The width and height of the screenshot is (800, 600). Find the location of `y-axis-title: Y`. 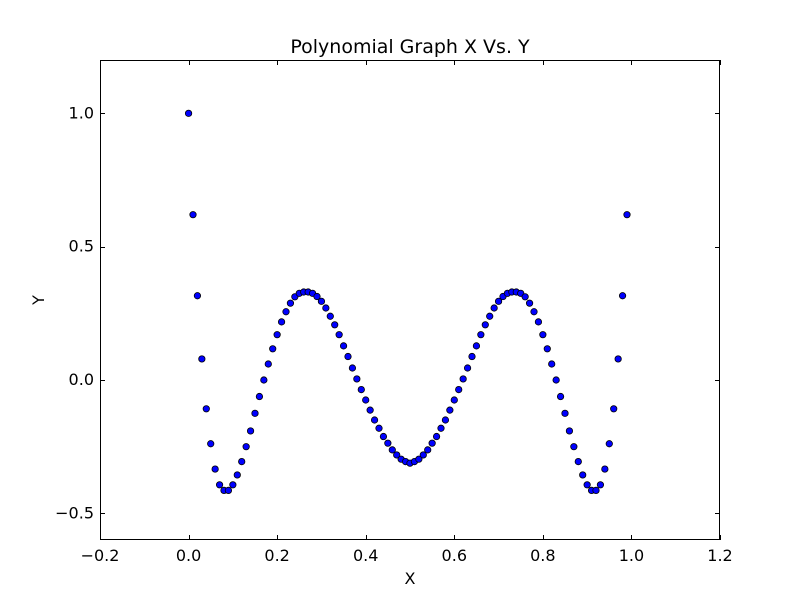

y-axis-title: Y is located at coordinates (38, 300).